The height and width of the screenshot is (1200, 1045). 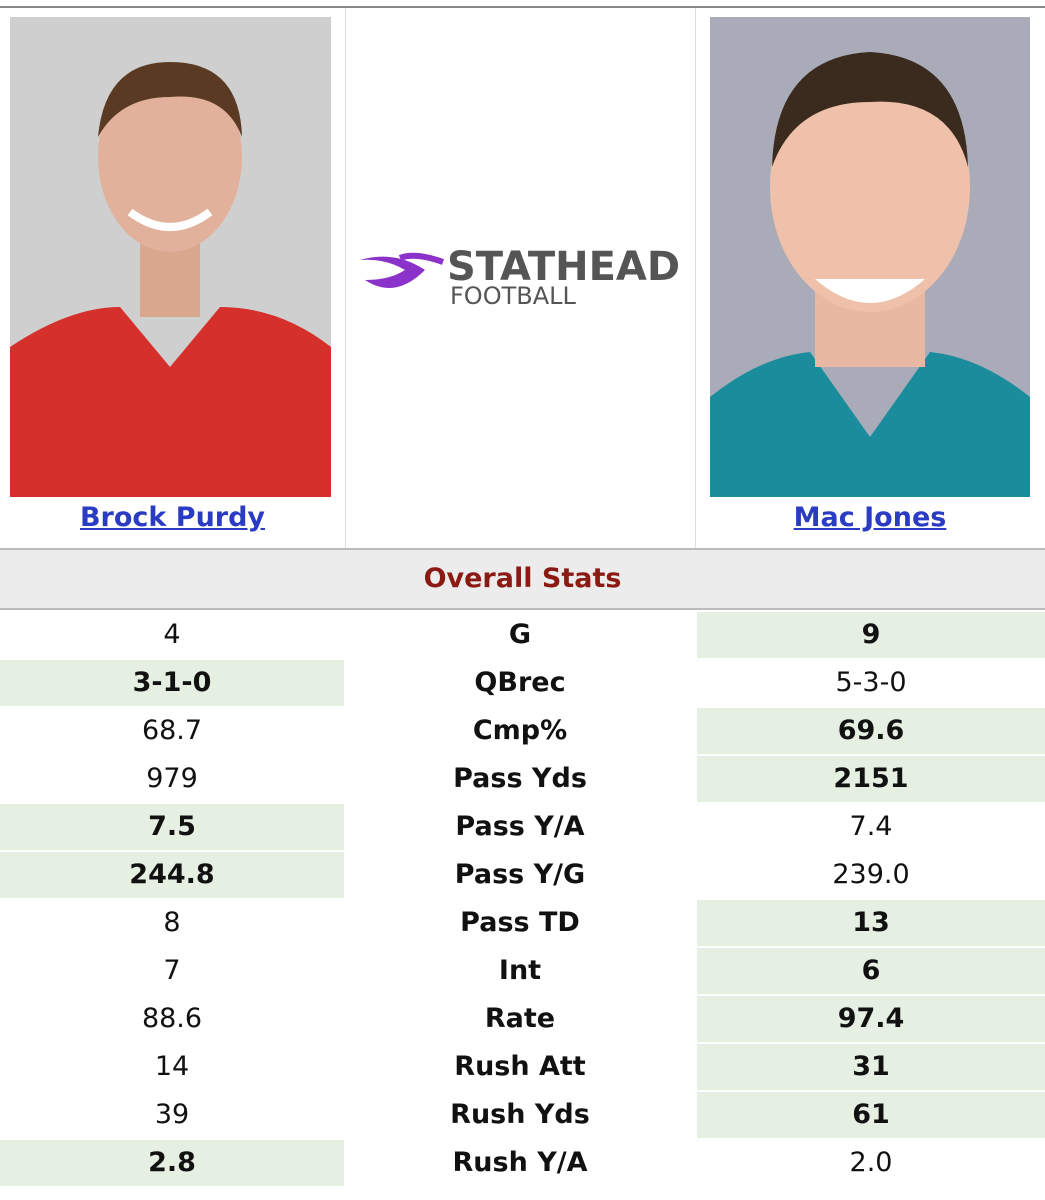 I want to click on section-header: Overall Stats, so click(x=522, y=579).